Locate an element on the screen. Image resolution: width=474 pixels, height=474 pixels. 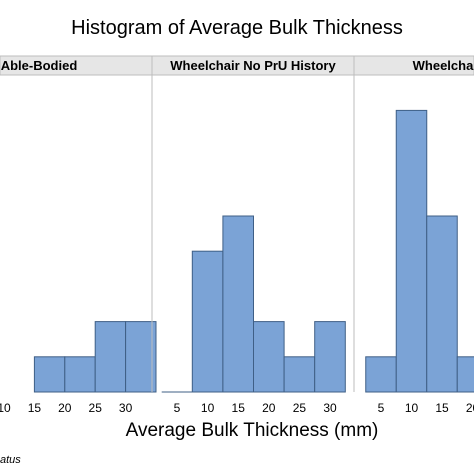
panel-header is located at coordinates (413, 65).